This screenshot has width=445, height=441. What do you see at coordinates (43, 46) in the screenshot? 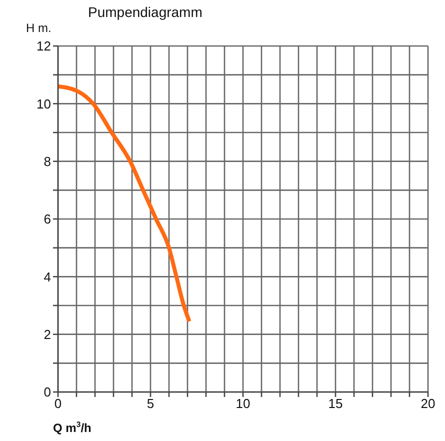
I see `y-tick-label: 12` at bounding box center [43, 46].